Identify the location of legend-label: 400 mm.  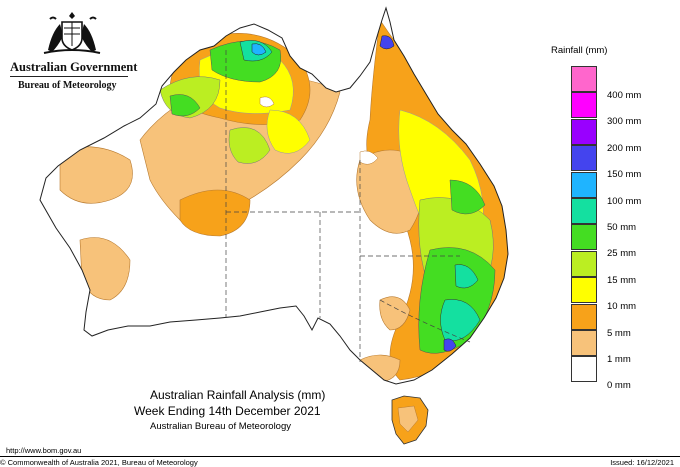
(624, 95).